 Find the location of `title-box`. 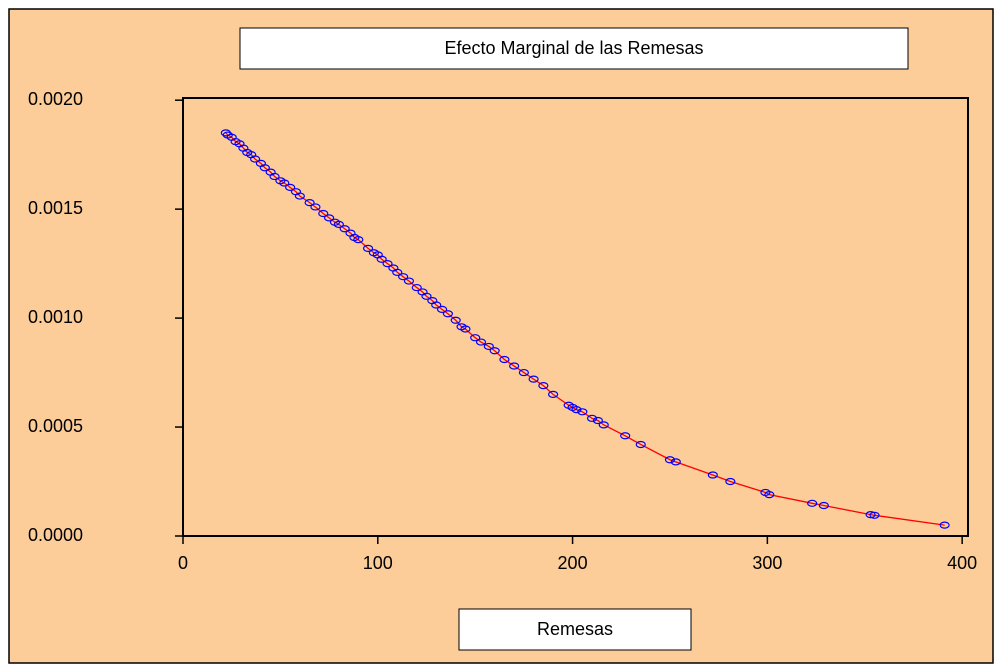

title-box is located at coordinates (574, 48).